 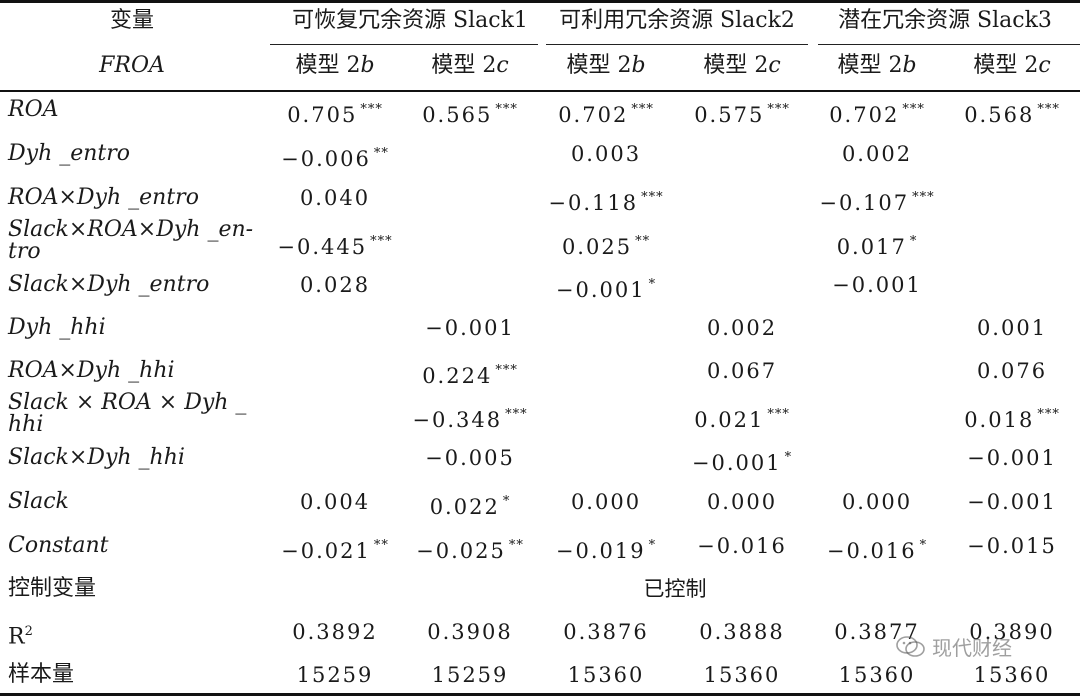 I want to click on row-label: Dyh _entro, so click(x=69, y=153).